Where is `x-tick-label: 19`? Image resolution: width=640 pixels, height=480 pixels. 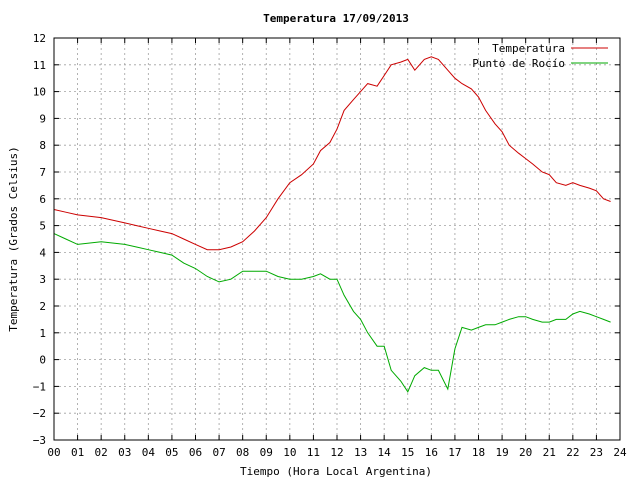
x-tick-label: 19 is located at coordinates (501, 452).